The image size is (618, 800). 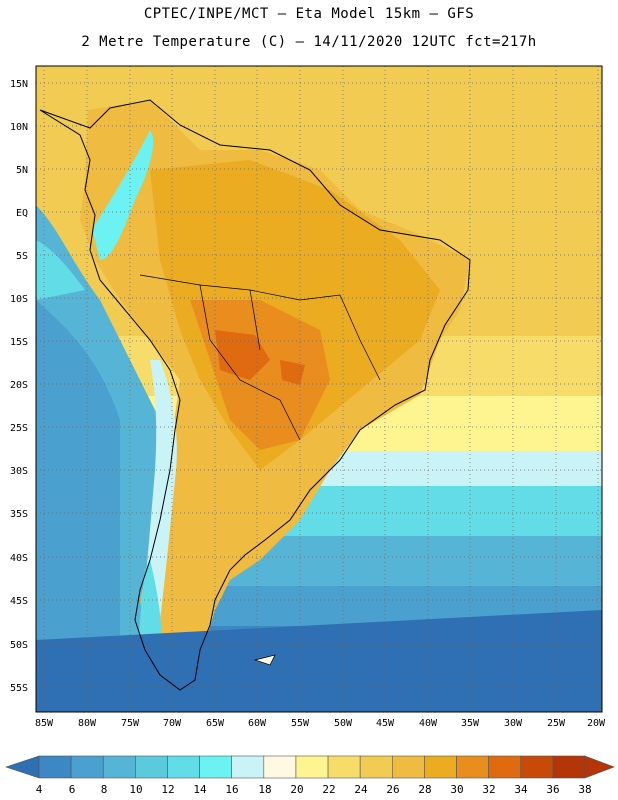 What do you see at coordinates (19, 601) in the screenshot?
I see `lat-label: 45S` at bounding box center [19, 601].